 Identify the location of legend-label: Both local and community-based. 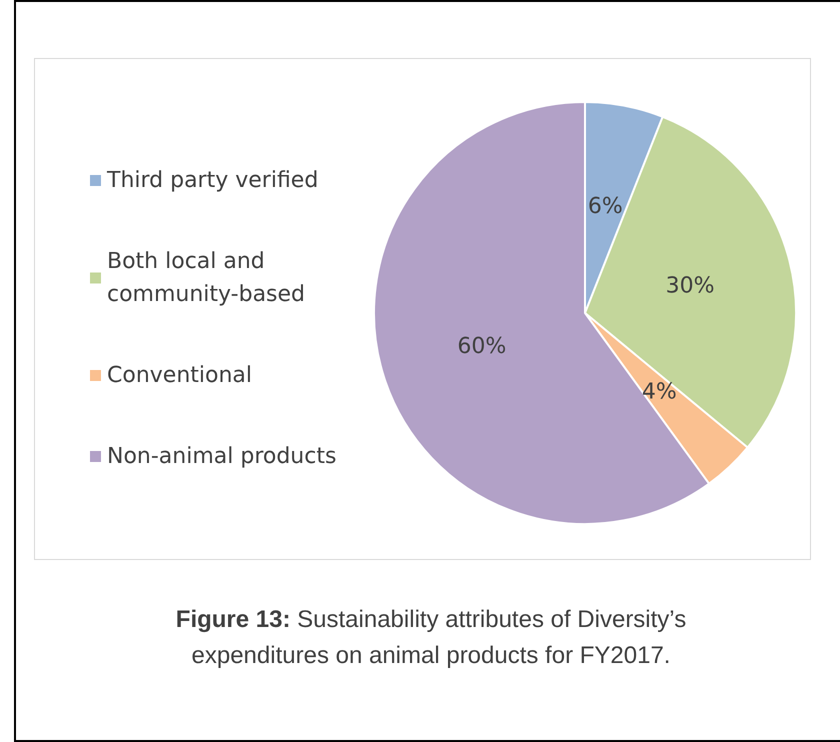
(206, 278).